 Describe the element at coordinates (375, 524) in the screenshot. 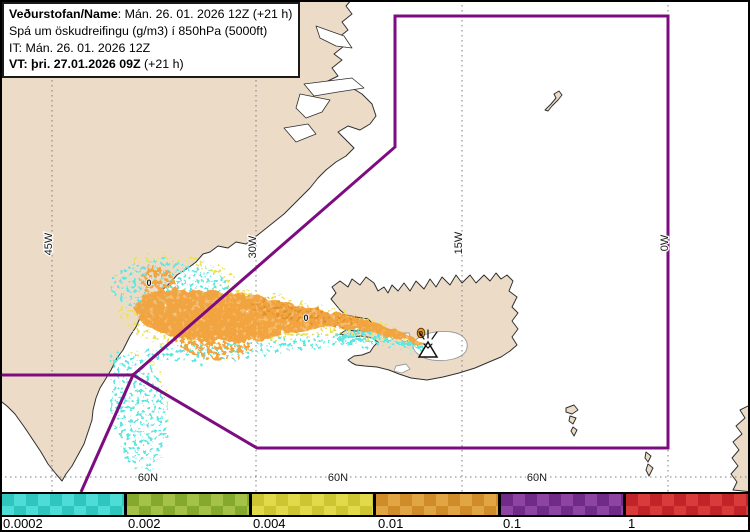

I see `colorbar-labels: 0.0002 0.002 0.004 0.01 0.1 1` at that location.